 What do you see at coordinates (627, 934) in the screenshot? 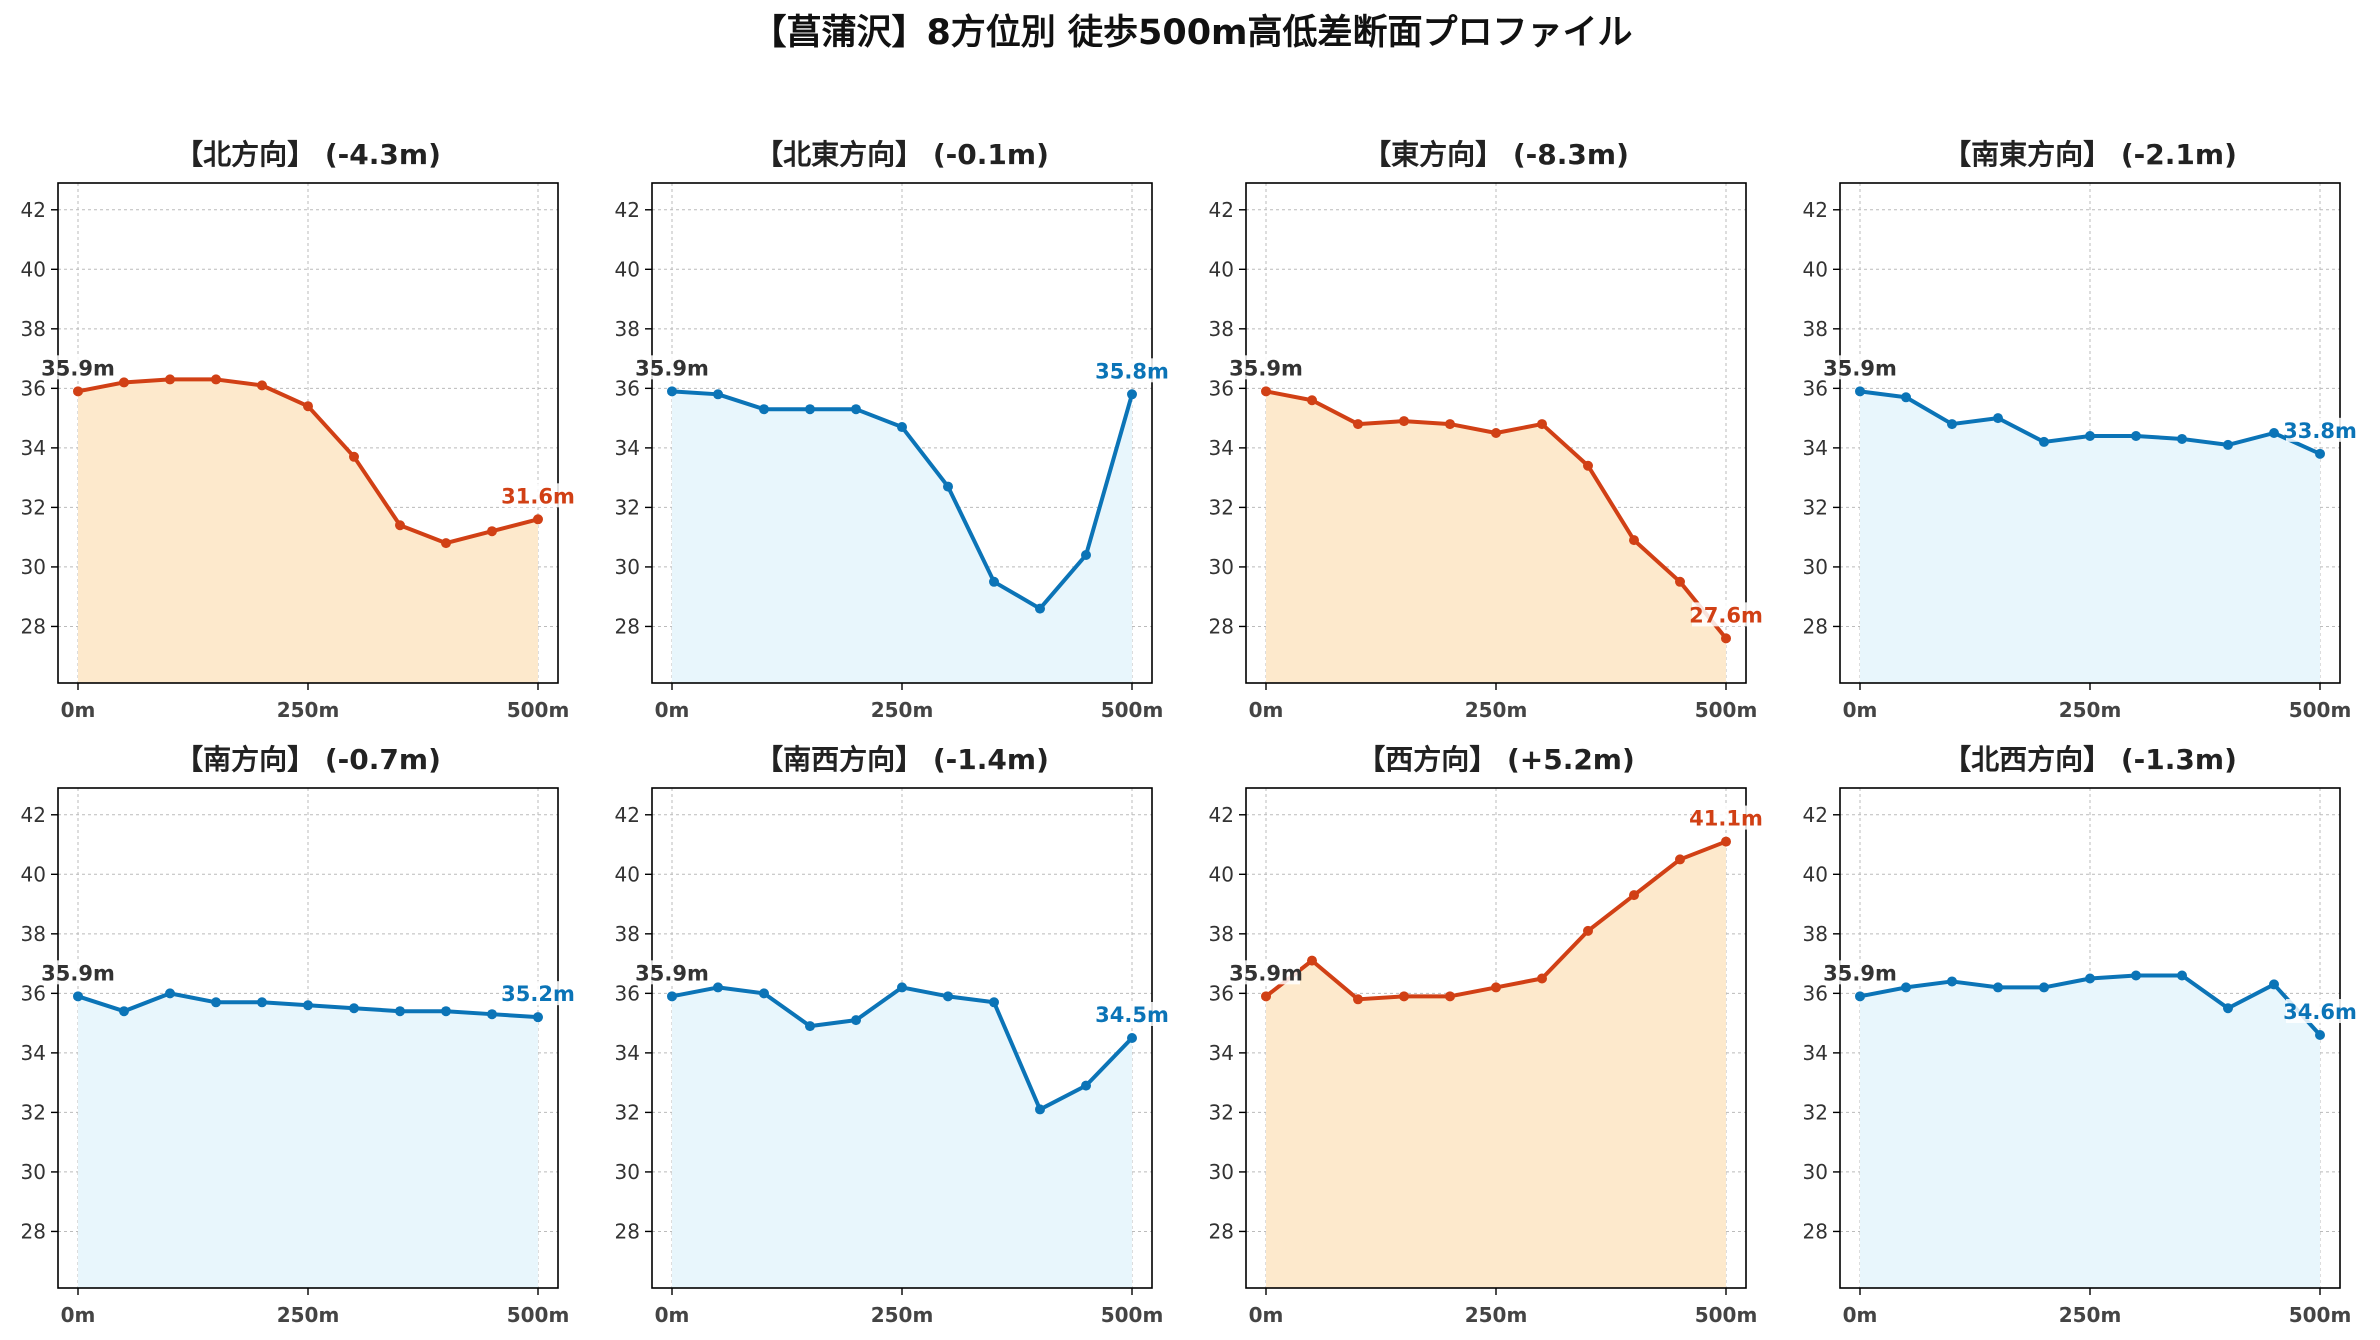
I see `y-tick-label: 38` at bounding box center [627, 934].